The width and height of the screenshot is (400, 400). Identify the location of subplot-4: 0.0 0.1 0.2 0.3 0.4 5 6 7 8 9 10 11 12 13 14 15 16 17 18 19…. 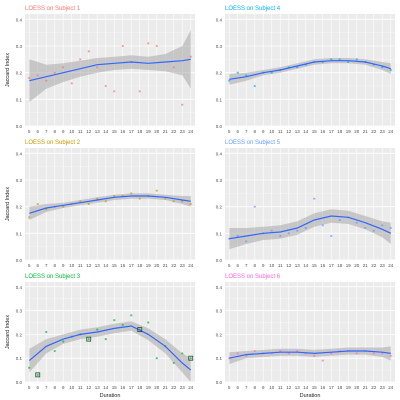
(305, 204).